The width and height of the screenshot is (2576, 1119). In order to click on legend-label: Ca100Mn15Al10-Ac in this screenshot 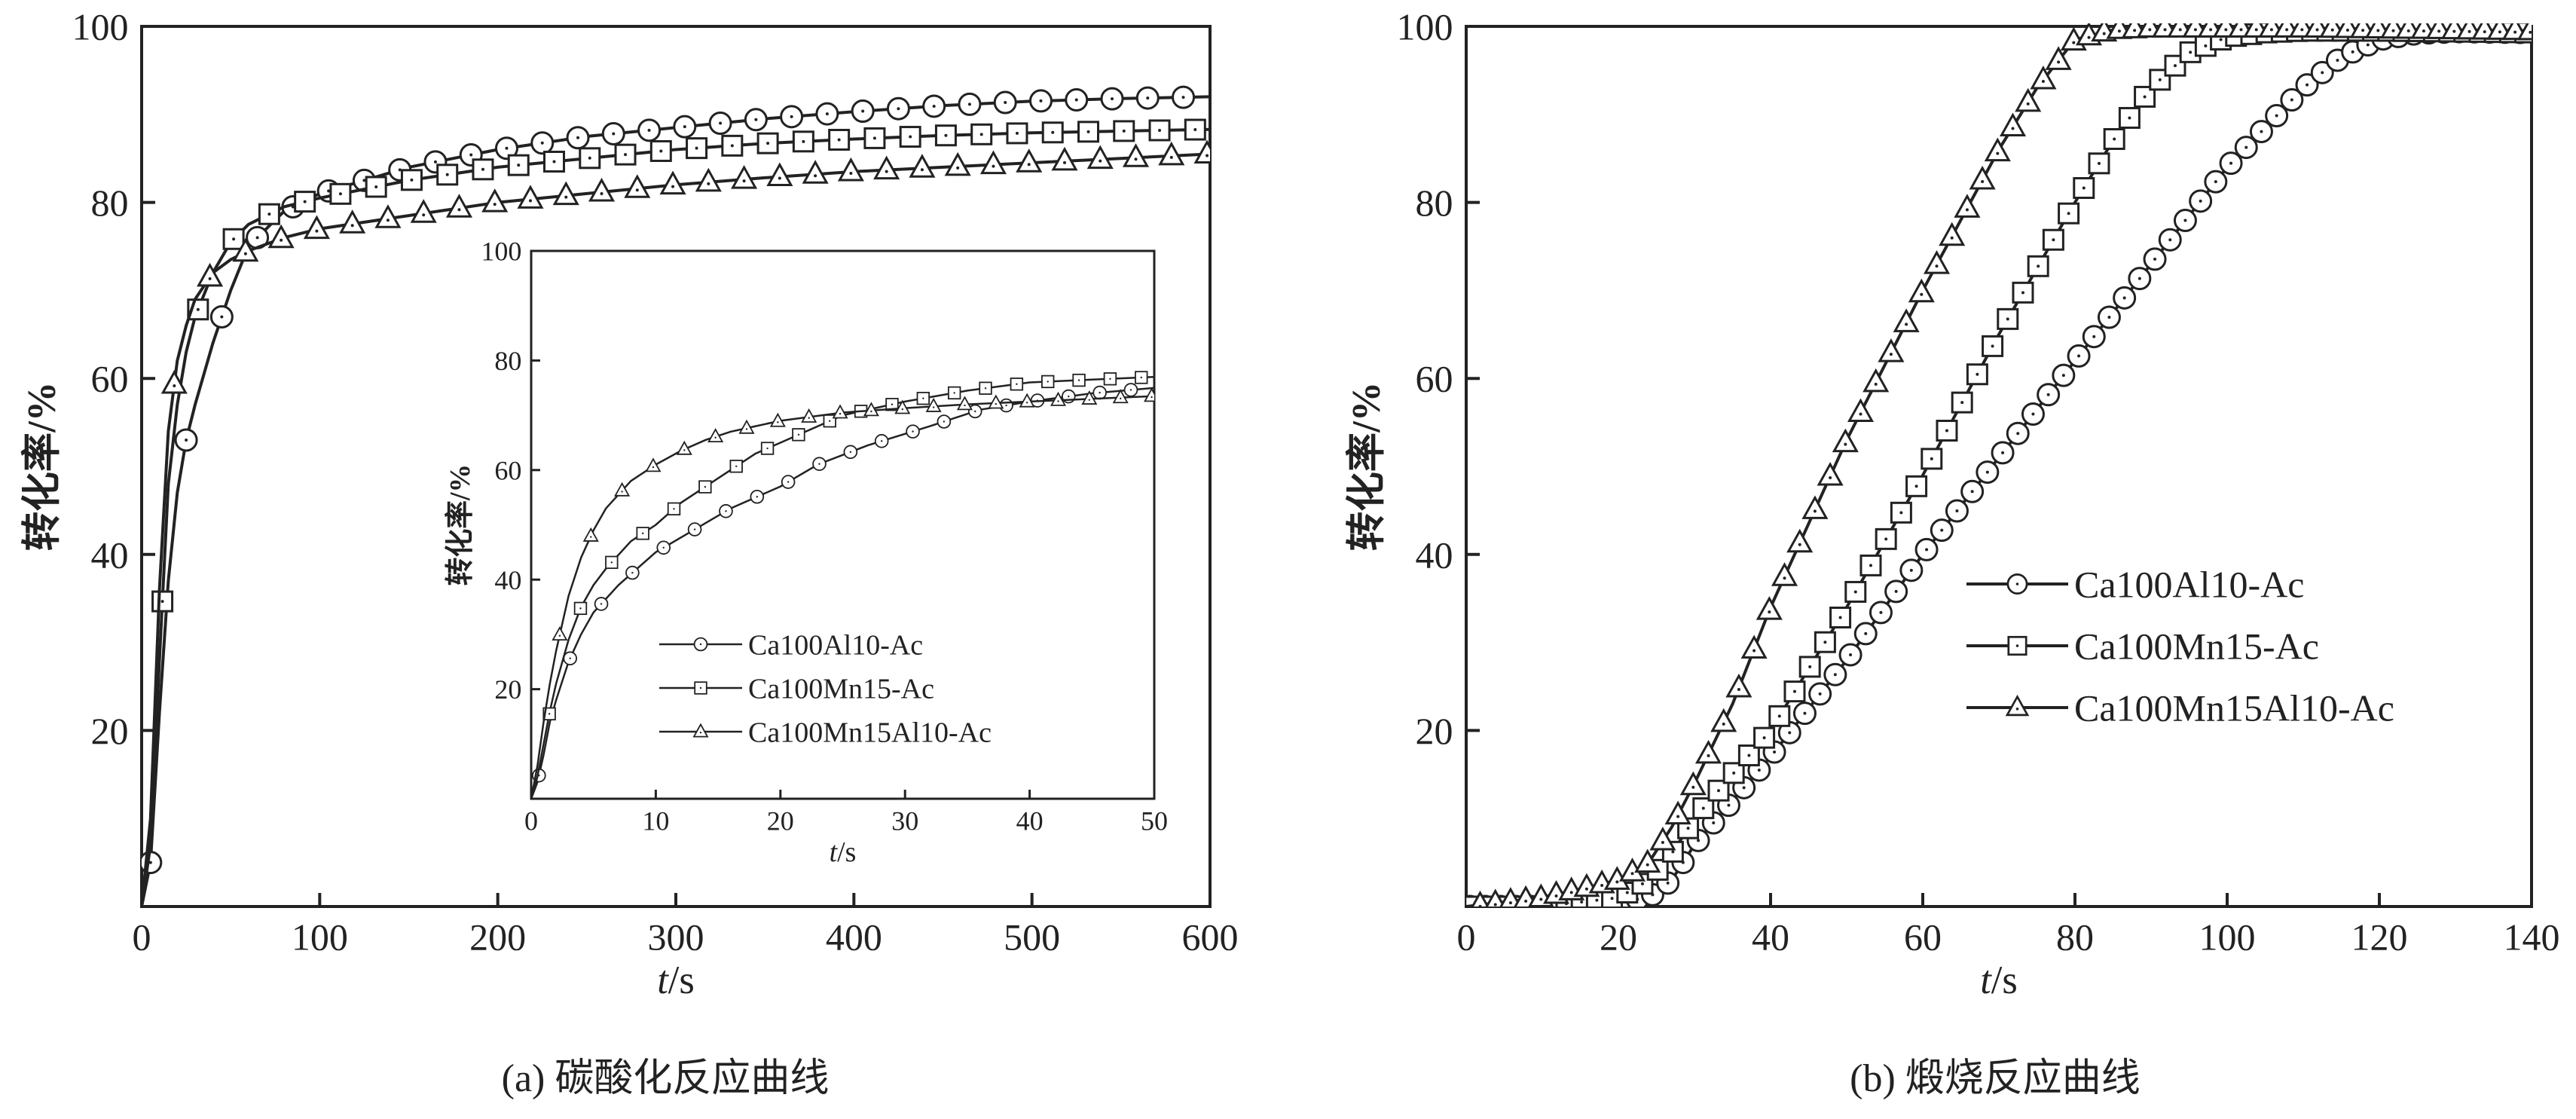, I will do `click(2234, 708)`.